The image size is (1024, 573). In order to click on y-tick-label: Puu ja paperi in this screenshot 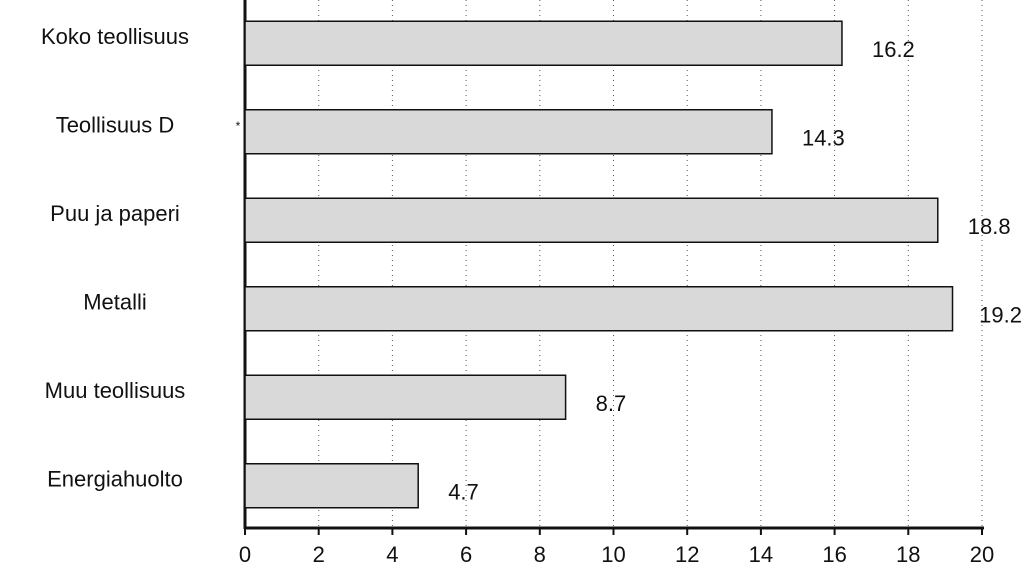, I will do `click(115, 213)`.